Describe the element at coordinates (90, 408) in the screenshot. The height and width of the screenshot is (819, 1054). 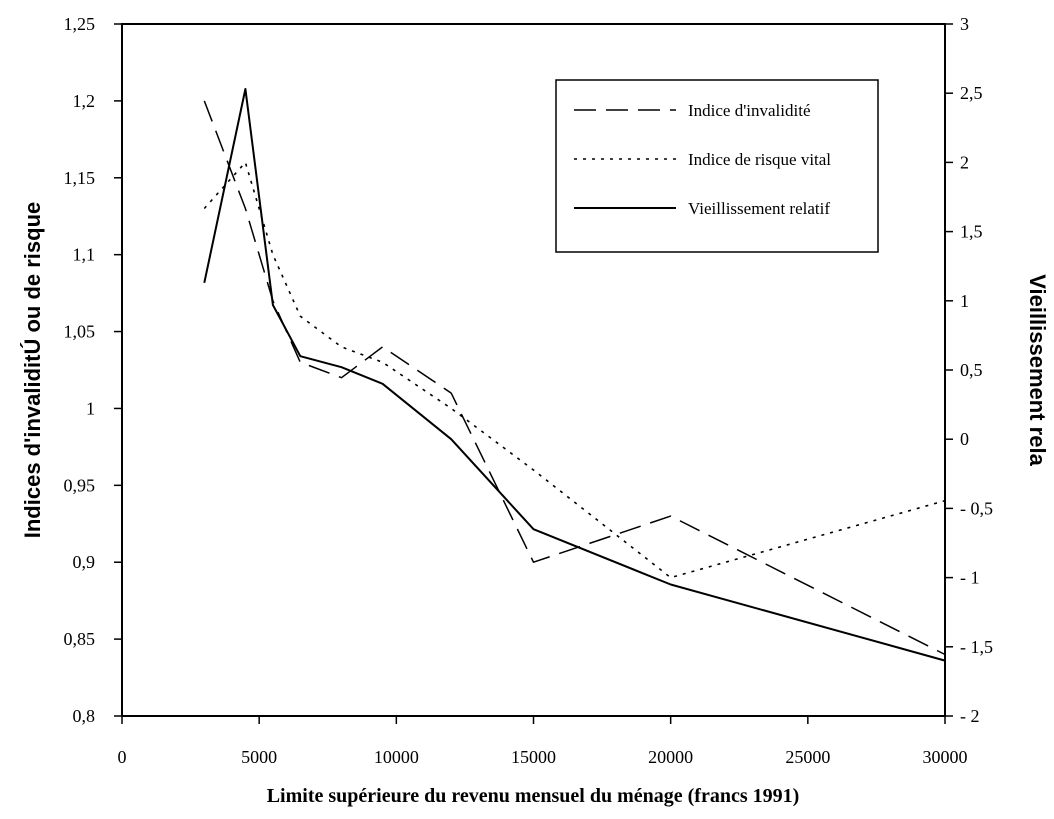
I see `y-left-tick-label: 1` at that location.